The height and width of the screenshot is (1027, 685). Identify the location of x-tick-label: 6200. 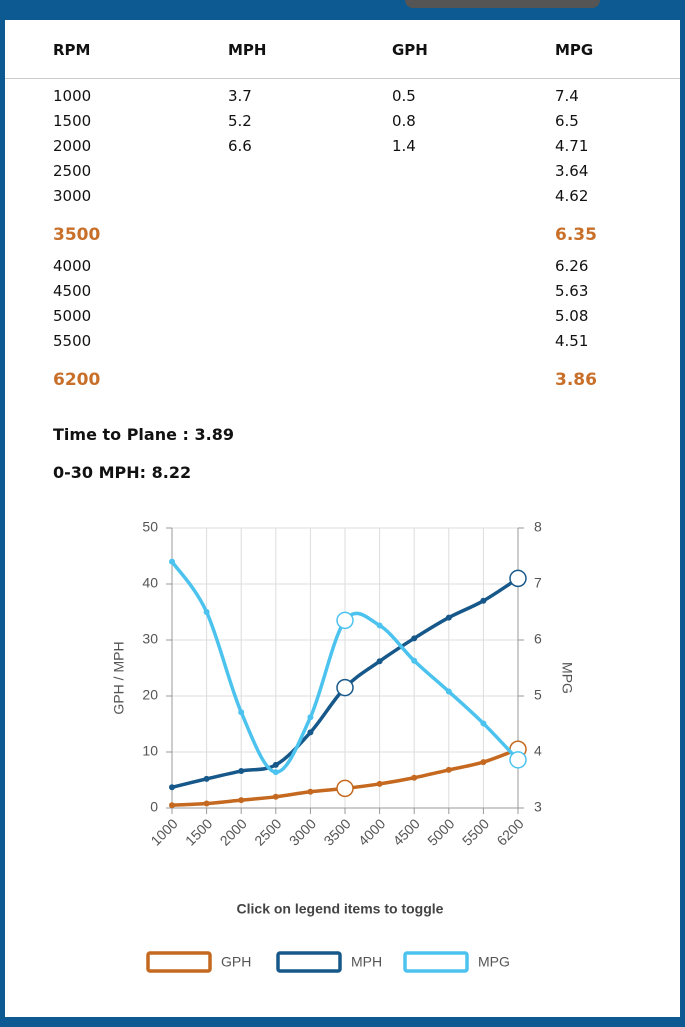
(509, 831).